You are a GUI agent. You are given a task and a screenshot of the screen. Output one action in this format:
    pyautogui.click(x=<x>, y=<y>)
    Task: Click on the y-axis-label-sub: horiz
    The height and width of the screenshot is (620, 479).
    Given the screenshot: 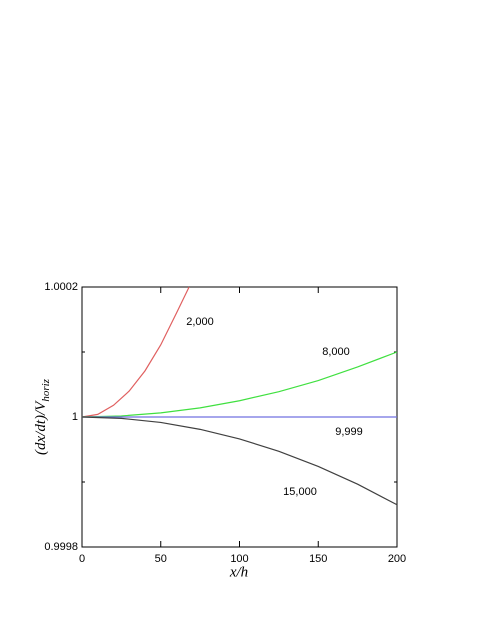 What is the action you would take?
    pyautogui.click(x=46, y=389)
    